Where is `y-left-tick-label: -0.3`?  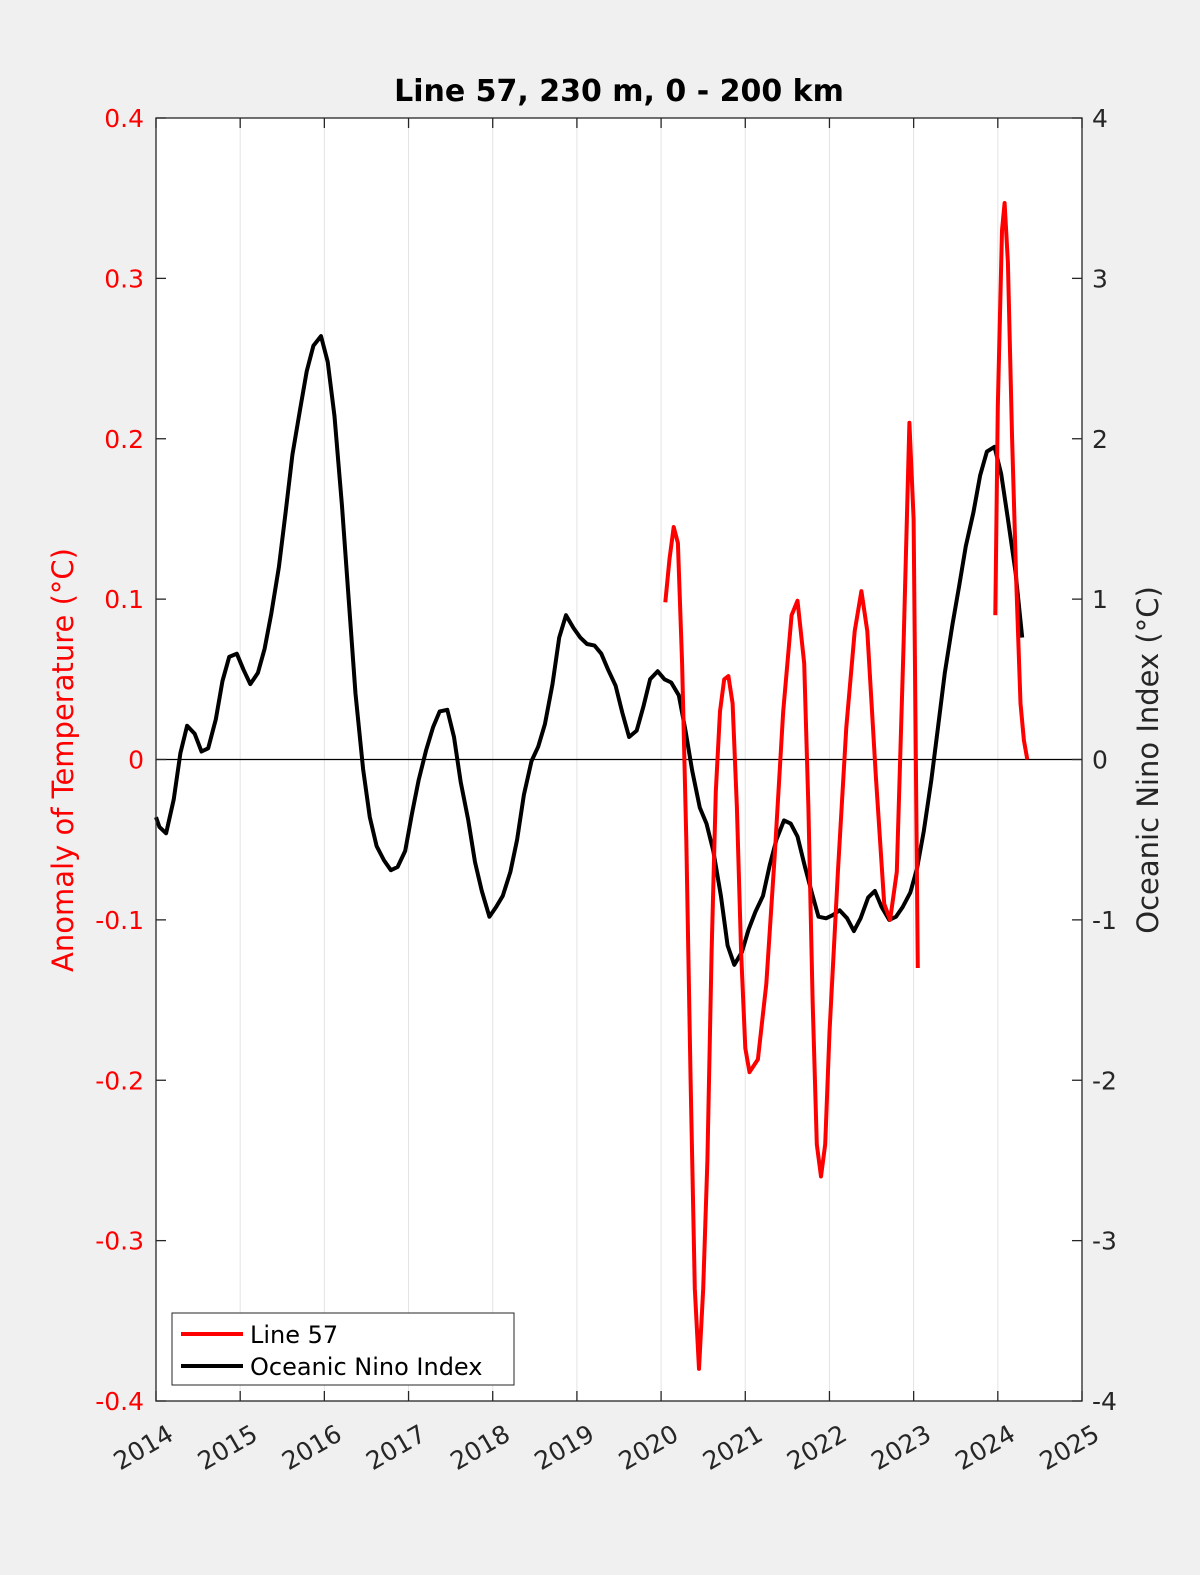 y-left-tick-label: -0.3 is located at coordinates (119, 1241).